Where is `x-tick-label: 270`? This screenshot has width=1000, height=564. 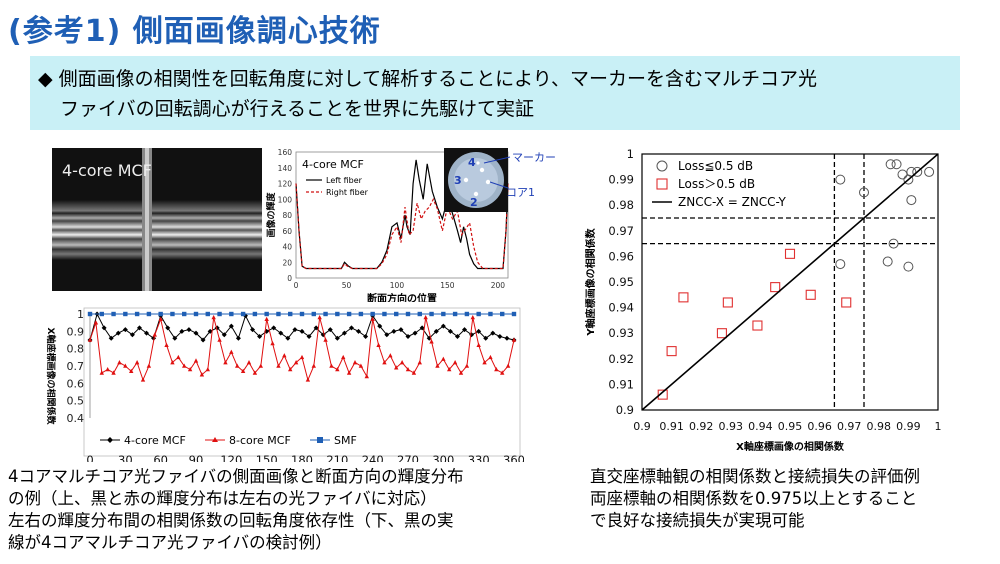 x-tick-label: 270 is located at coordinates (408, 457).